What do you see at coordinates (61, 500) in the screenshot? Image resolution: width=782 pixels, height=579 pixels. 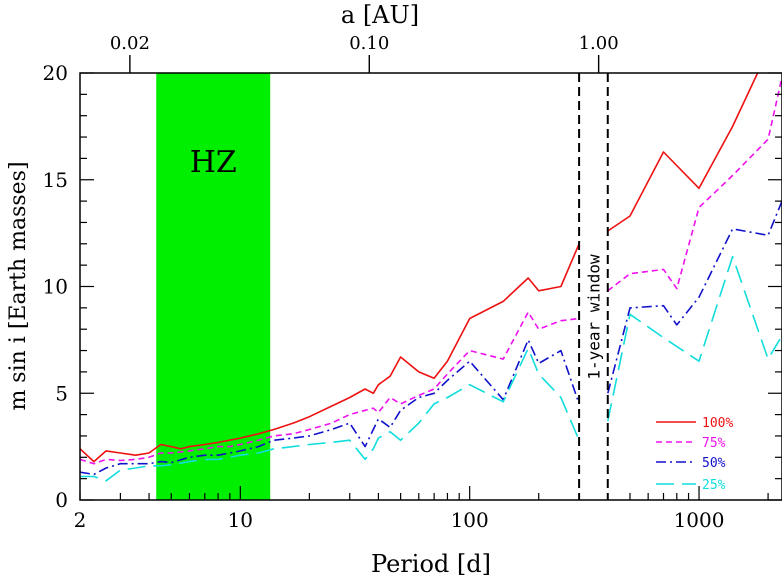 I see `y-tick-label: 0` at bounding box center [61, 500].